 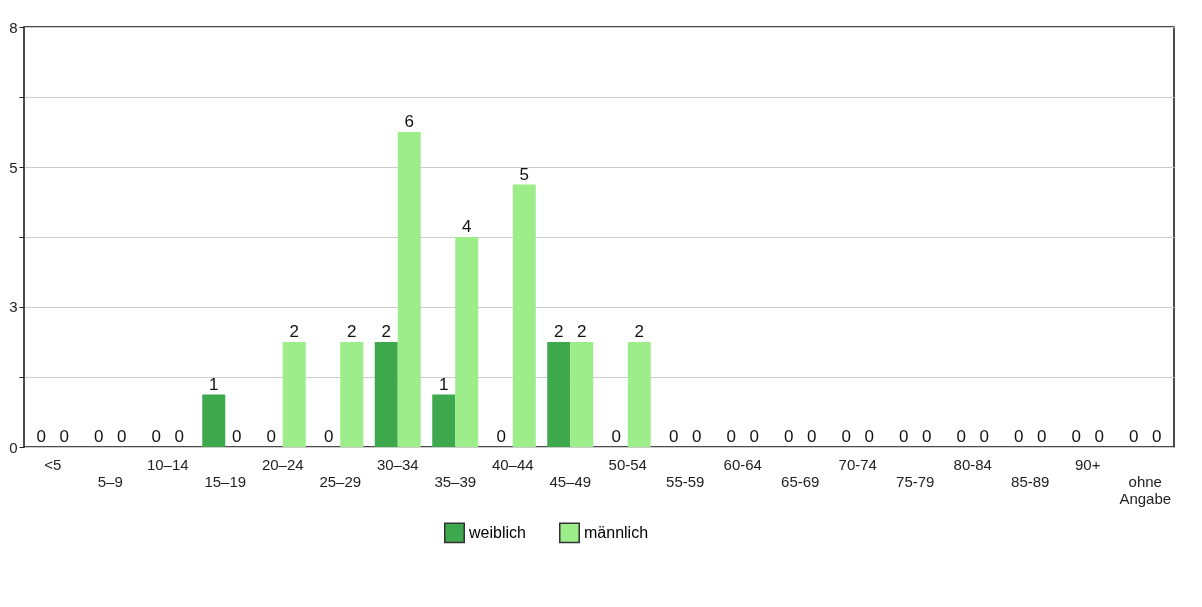 I want to click on x-tick-label: 20–24, so click(x=282, y=464).